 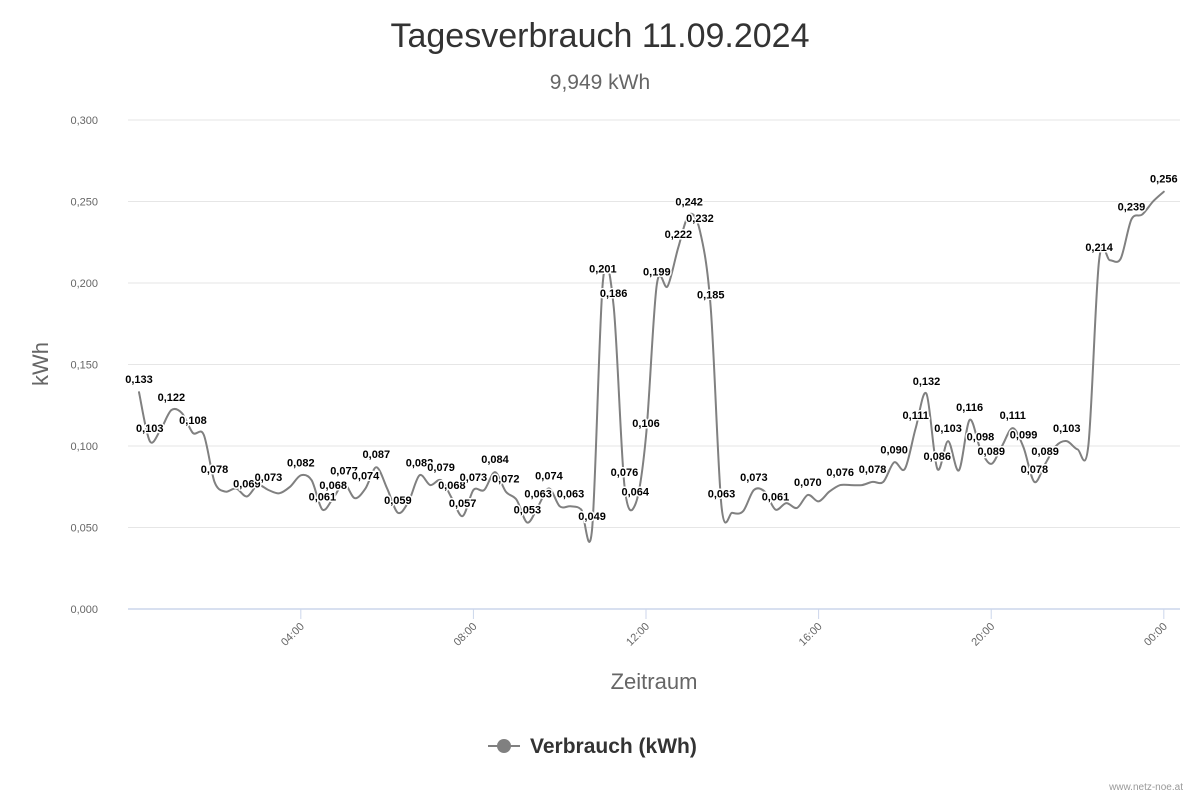 What do you see at coordinates (754, 478) in the screenshot?
I see `data-label: 0,073` at bounding box center [754, 478].